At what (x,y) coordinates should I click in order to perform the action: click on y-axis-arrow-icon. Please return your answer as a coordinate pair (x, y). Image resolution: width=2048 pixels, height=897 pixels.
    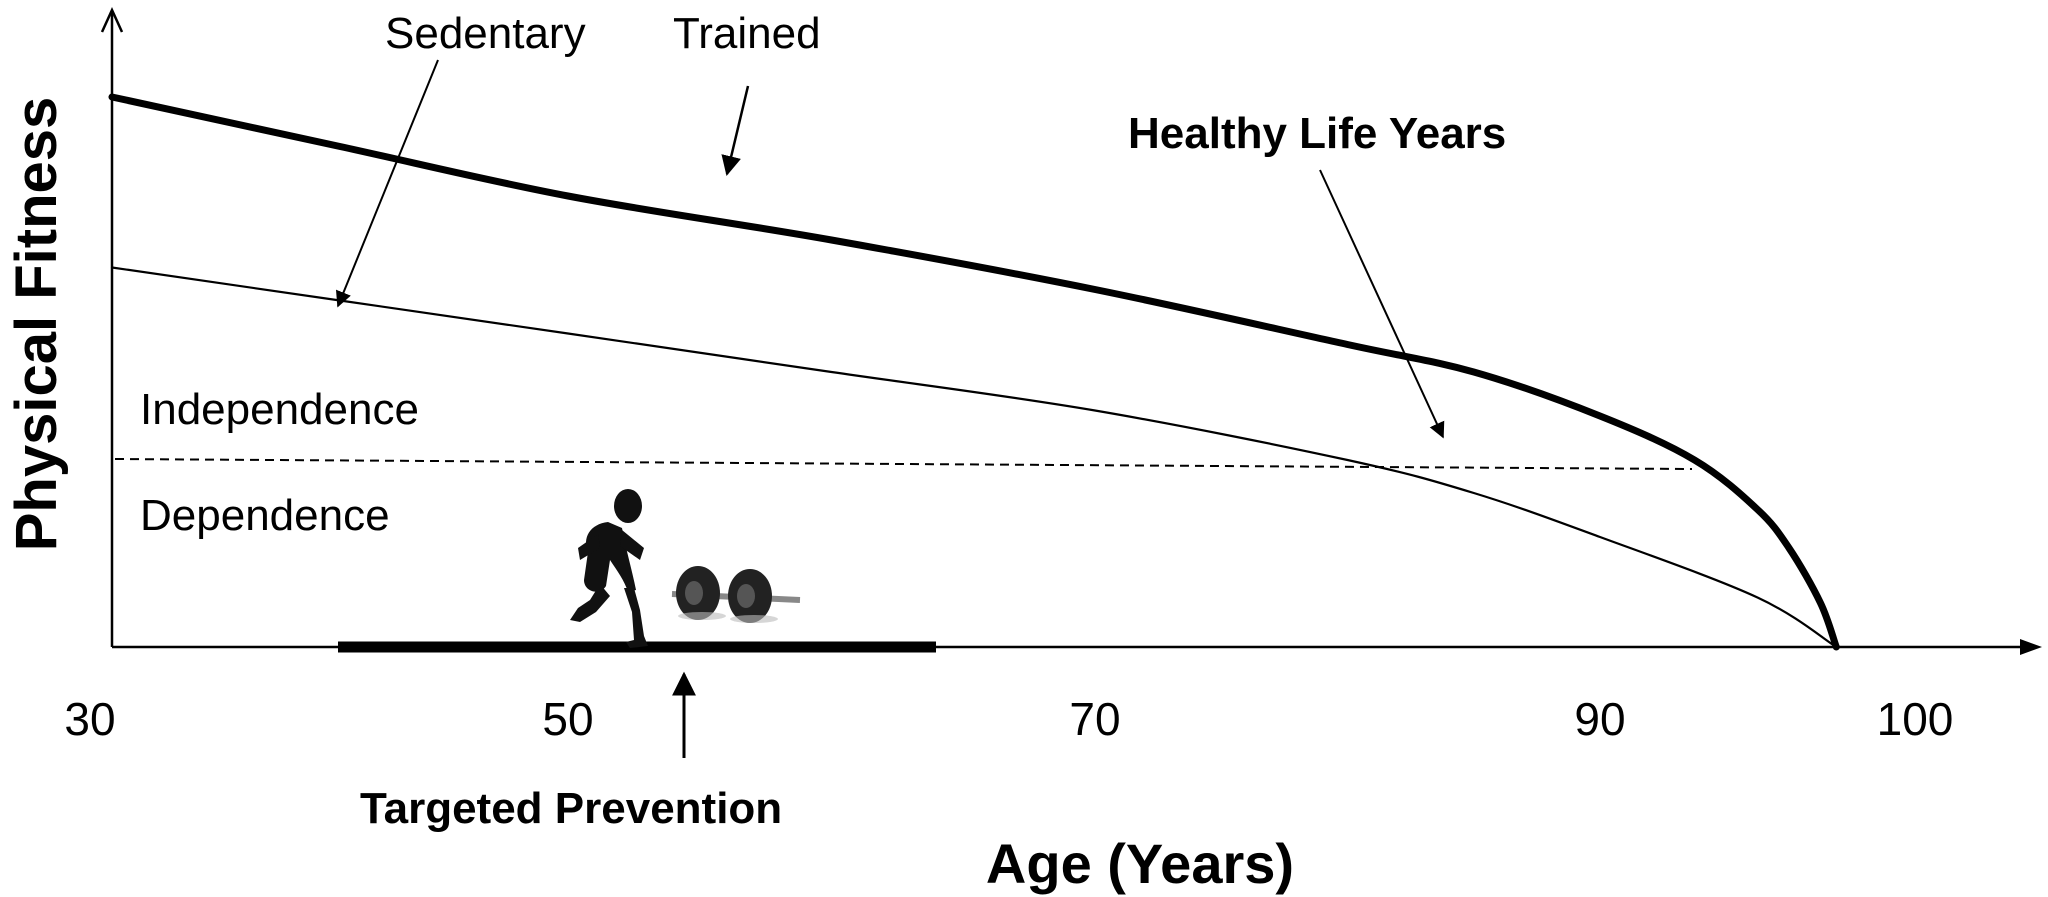
    Looking at the image, I should click on (112, 19).